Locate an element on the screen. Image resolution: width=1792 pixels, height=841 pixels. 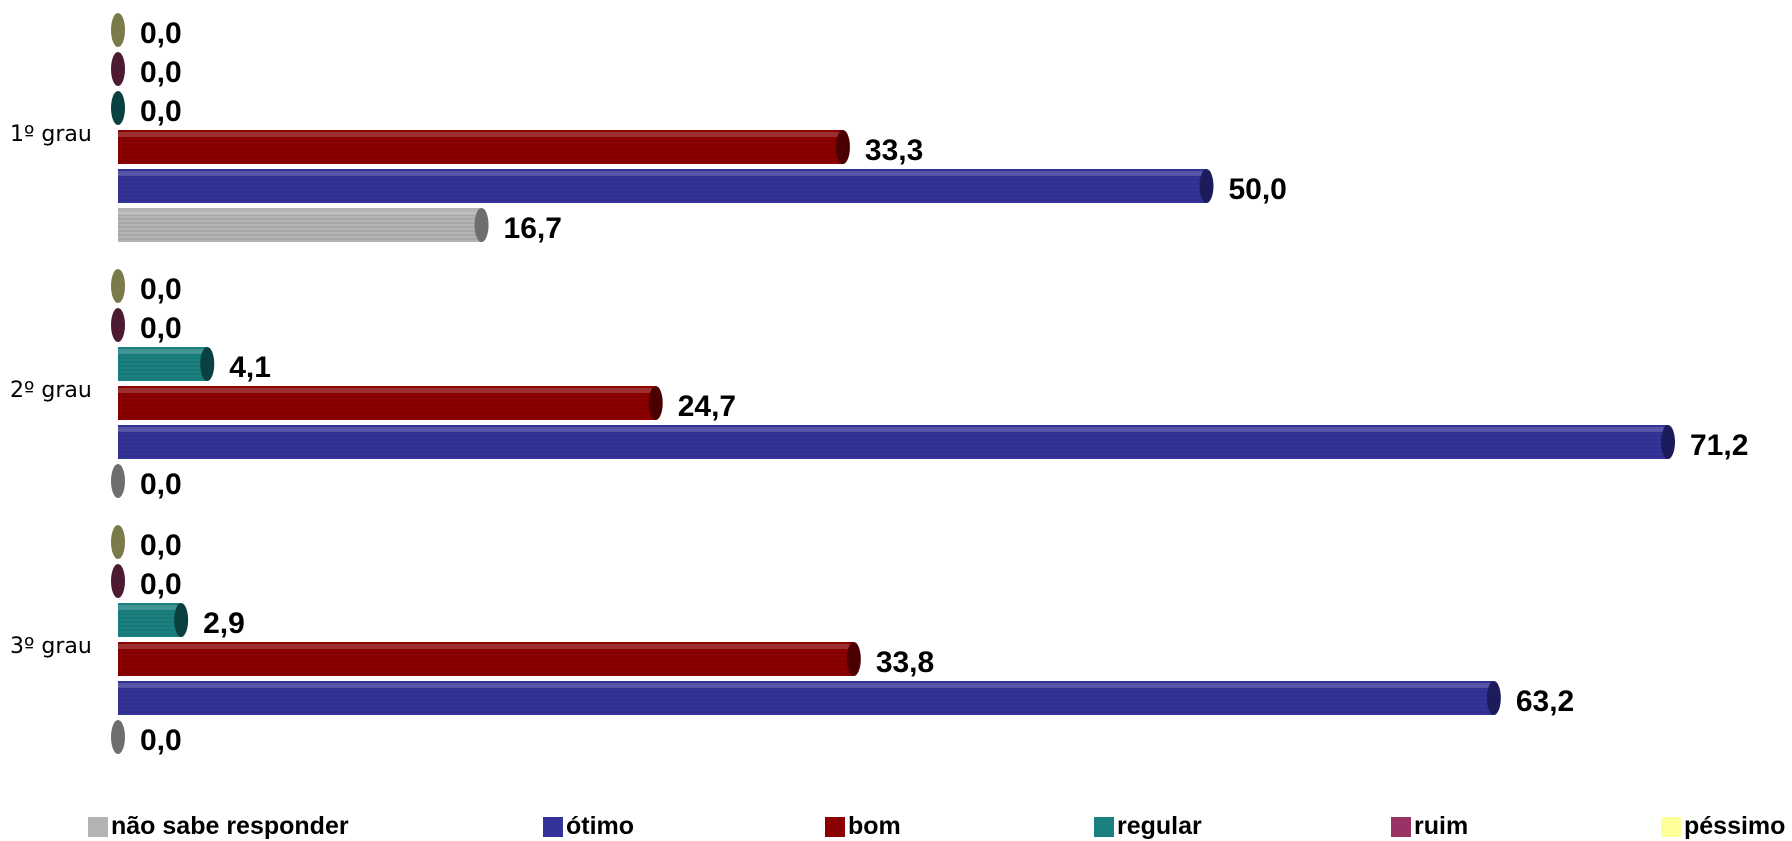
value-label: 50,0 is located at coordinates (1257, 189).